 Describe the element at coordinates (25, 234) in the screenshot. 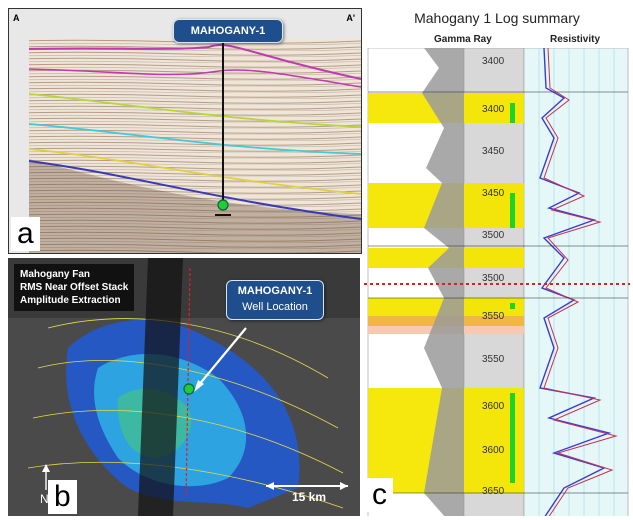

I see `panel-letter-a: a` at that location.